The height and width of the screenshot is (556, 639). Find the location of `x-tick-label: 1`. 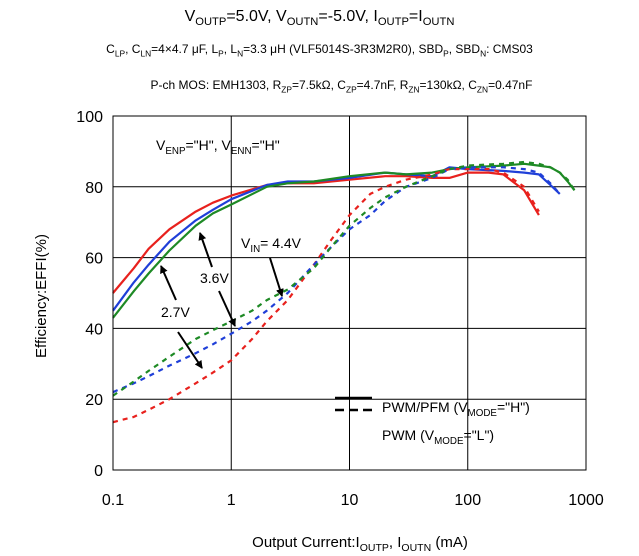

x-tick-label: 1 is located at coordinates (231, 500).